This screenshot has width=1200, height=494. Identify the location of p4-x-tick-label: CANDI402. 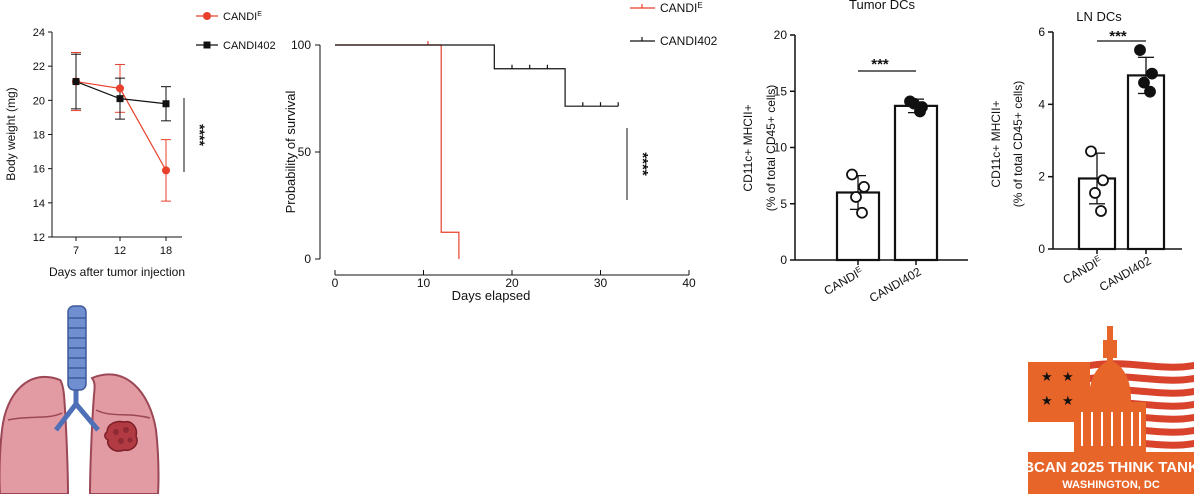
(1125, 273).